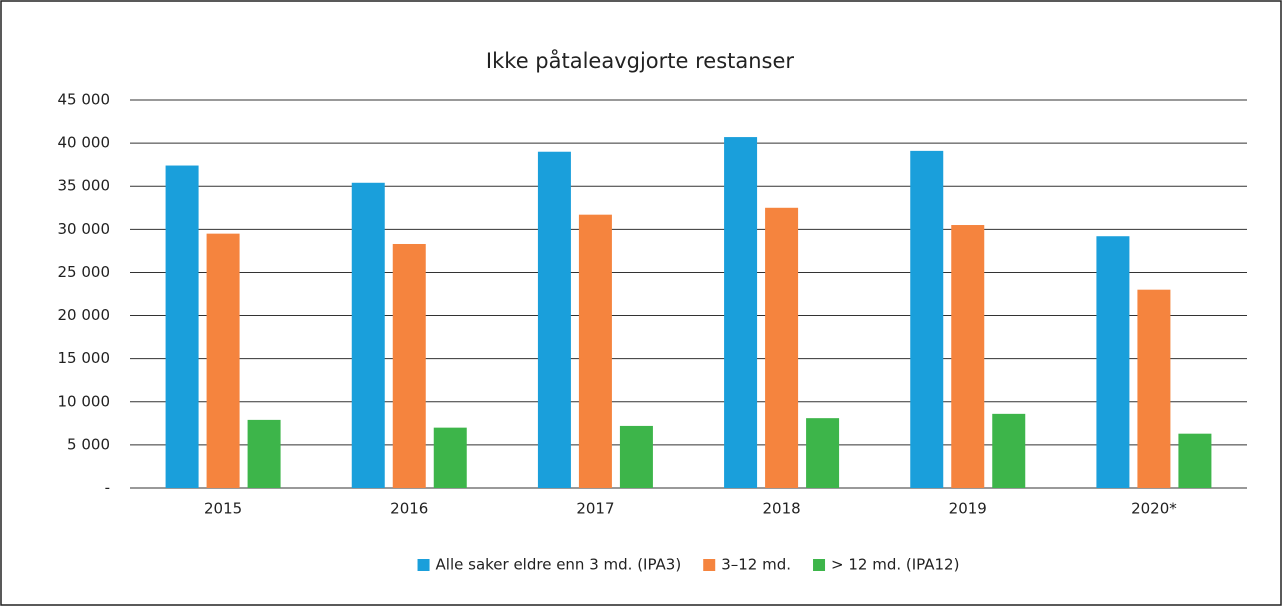 The height and width of the screenshot is (606, 1282). What do you see at coordinates (968, 509) in the screenshot?
I see `x-tick-label: 2019` at bounding box center [968, 509].